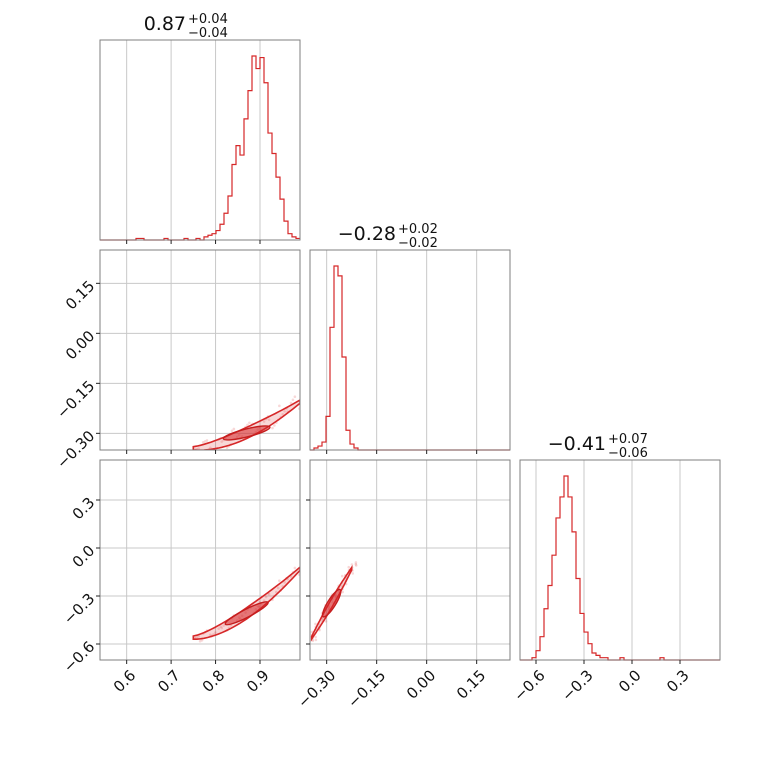 This screenshot has height=760, width=760. I want to click on ylabel-1-3: 0.15, so click(80, 295).